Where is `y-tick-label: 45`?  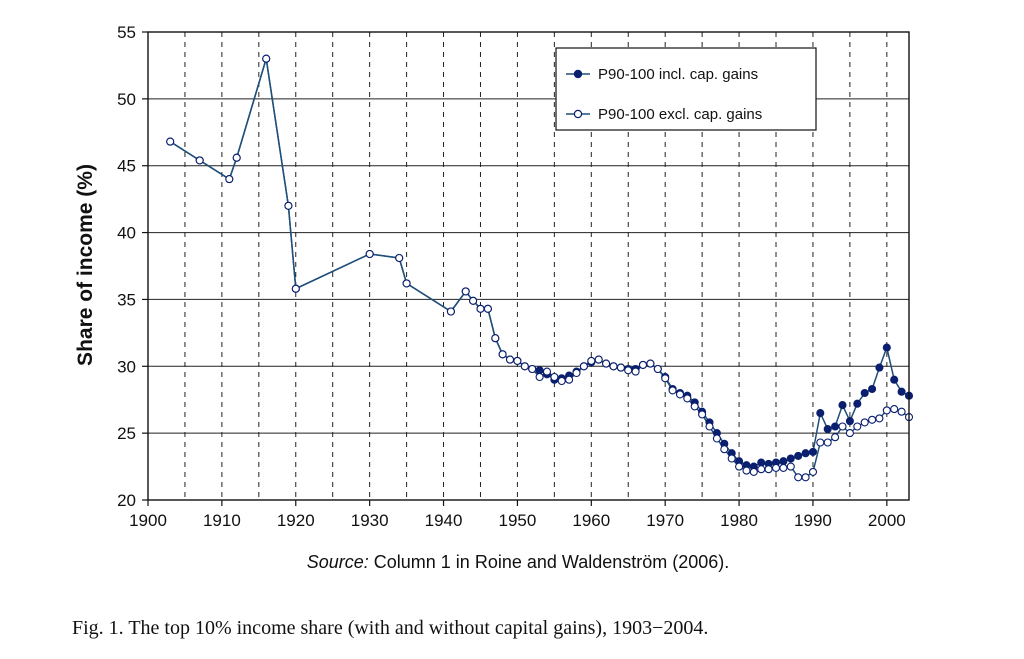
y-tick-label: 45 is located at coordinates (126, 166).